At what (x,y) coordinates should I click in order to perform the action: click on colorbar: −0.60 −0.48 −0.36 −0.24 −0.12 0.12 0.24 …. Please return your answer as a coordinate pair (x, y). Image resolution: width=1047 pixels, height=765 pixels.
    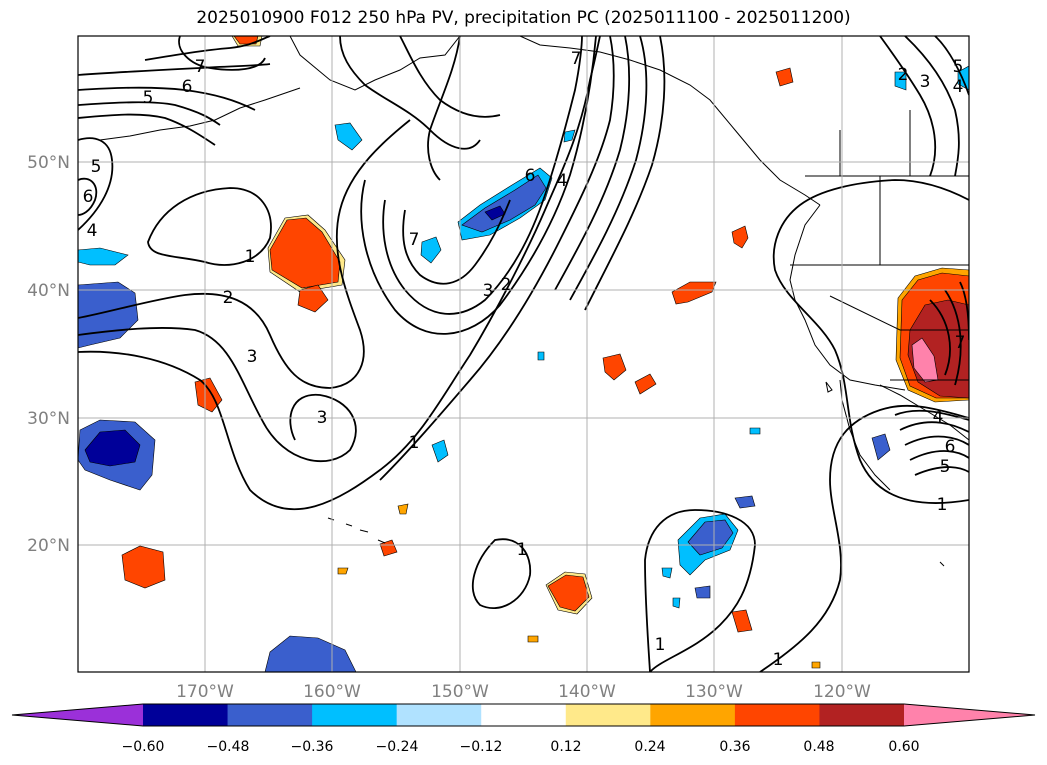
    Looking at the image, I should click on (523, 729).